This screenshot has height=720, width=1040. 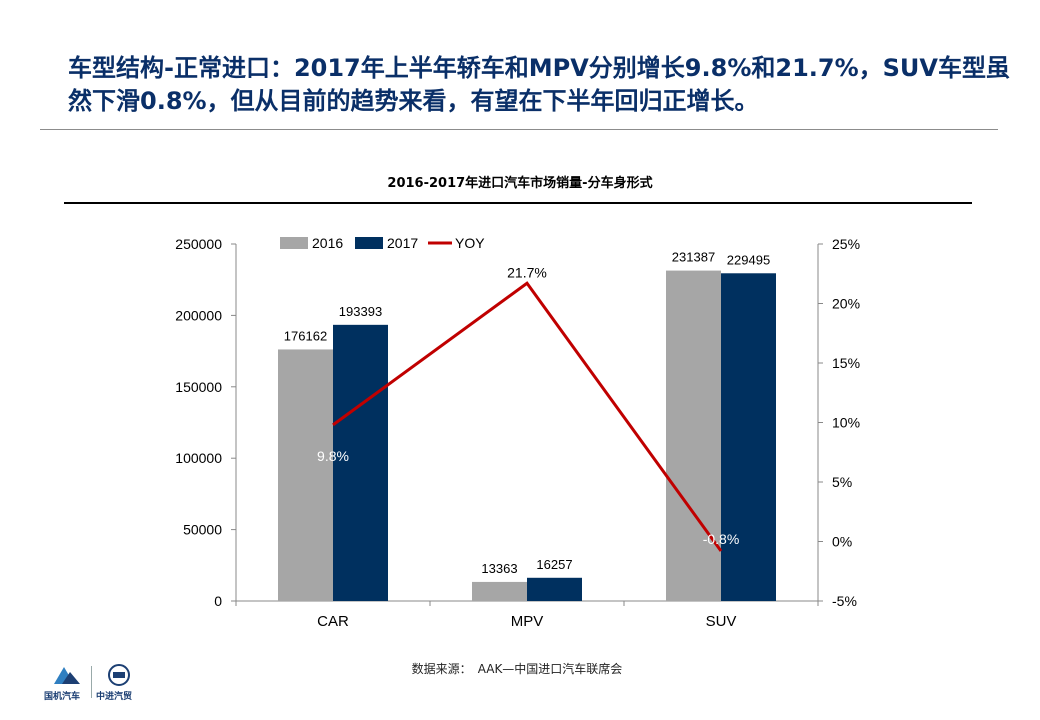 What do you see at coordinates (327, 243) in the screenshot?
I see `legend-label-2016: 2016` at bounding box center [327, 243].